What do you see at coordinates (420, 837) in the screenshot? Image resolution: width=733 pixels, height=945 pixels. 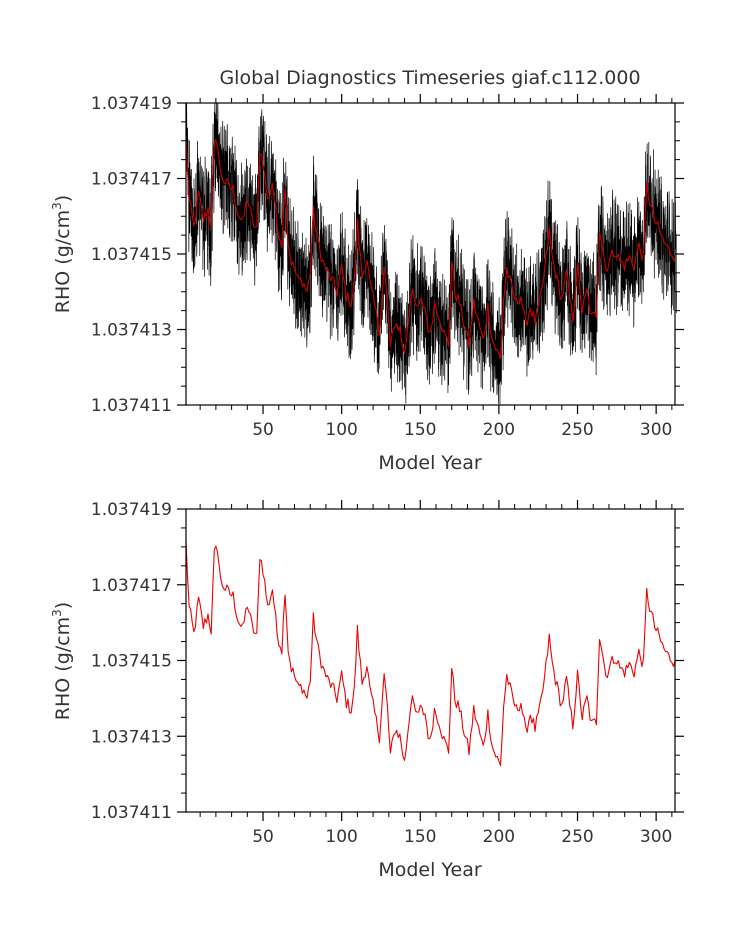 I see `bottom-xtick-label: 150` at bounding box center [420, 837].